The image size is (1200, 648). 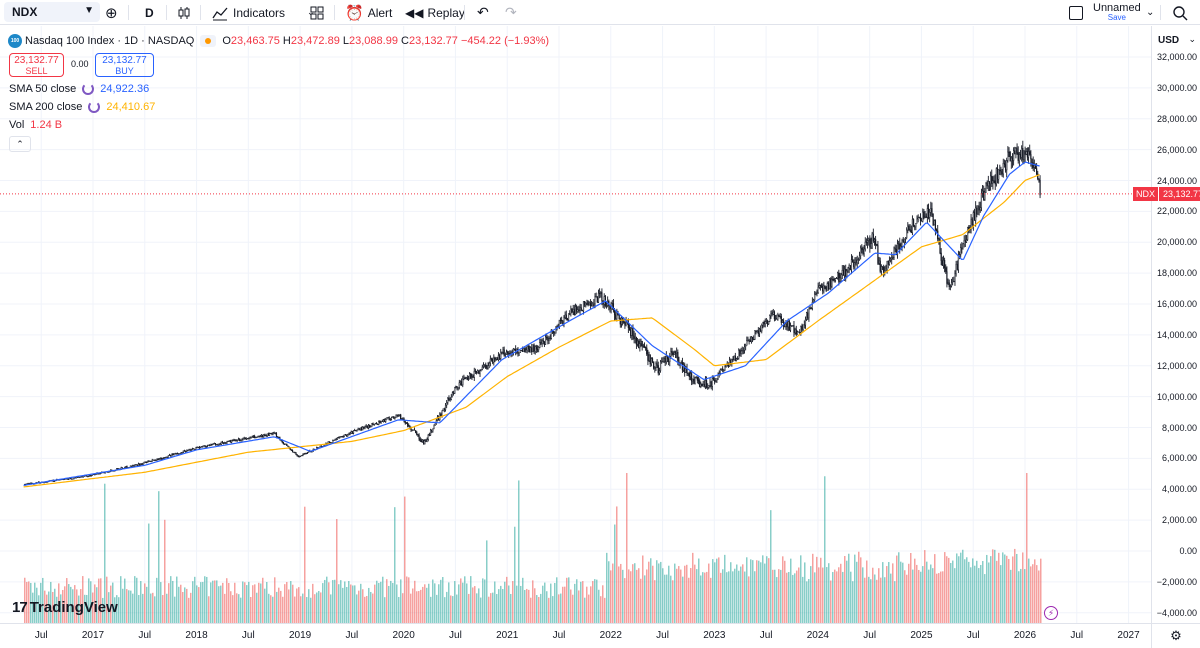 What do you see at coordinates (208, 41) in the screenshot?
I see `market-status-indicator` at bounding box center [208, 41].